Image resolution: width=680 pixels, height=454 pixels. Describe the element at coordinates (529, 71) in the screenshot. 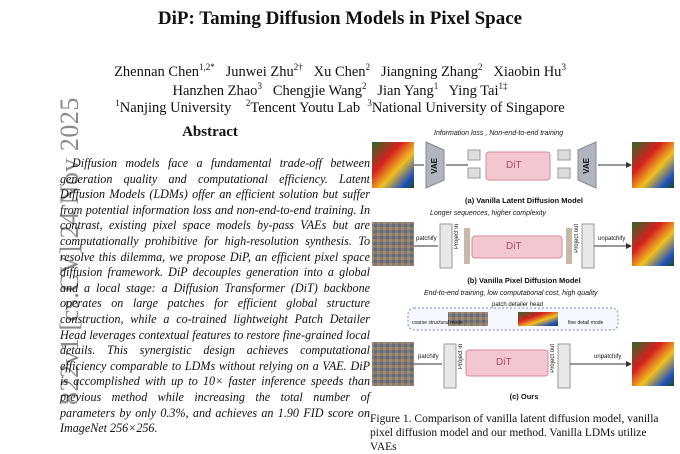

I see `author: Xiaobin Hu3` at that location.